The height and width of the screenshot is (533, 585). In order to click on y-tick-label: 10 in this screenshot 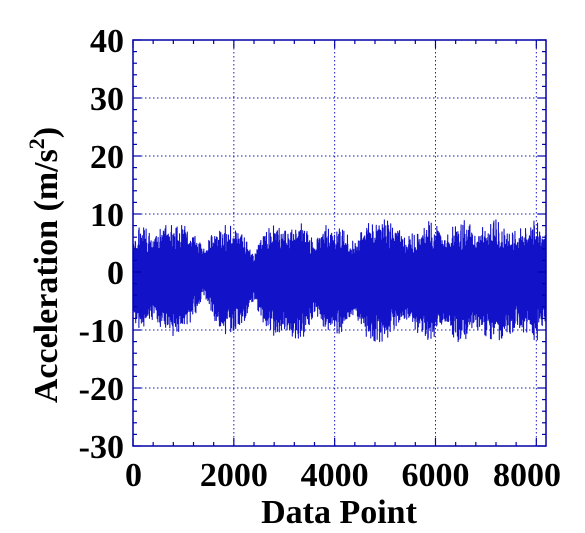, I will do `click(107, 215)`.